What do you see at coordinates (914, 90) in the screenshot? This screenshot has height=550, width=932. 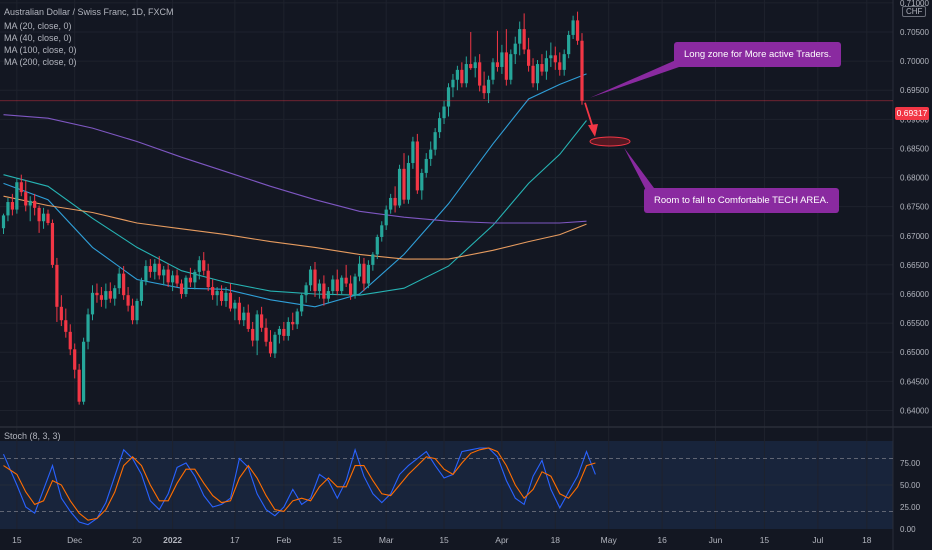 I see `price-tick-label: 0.69500` at bounding box center [914, 90].